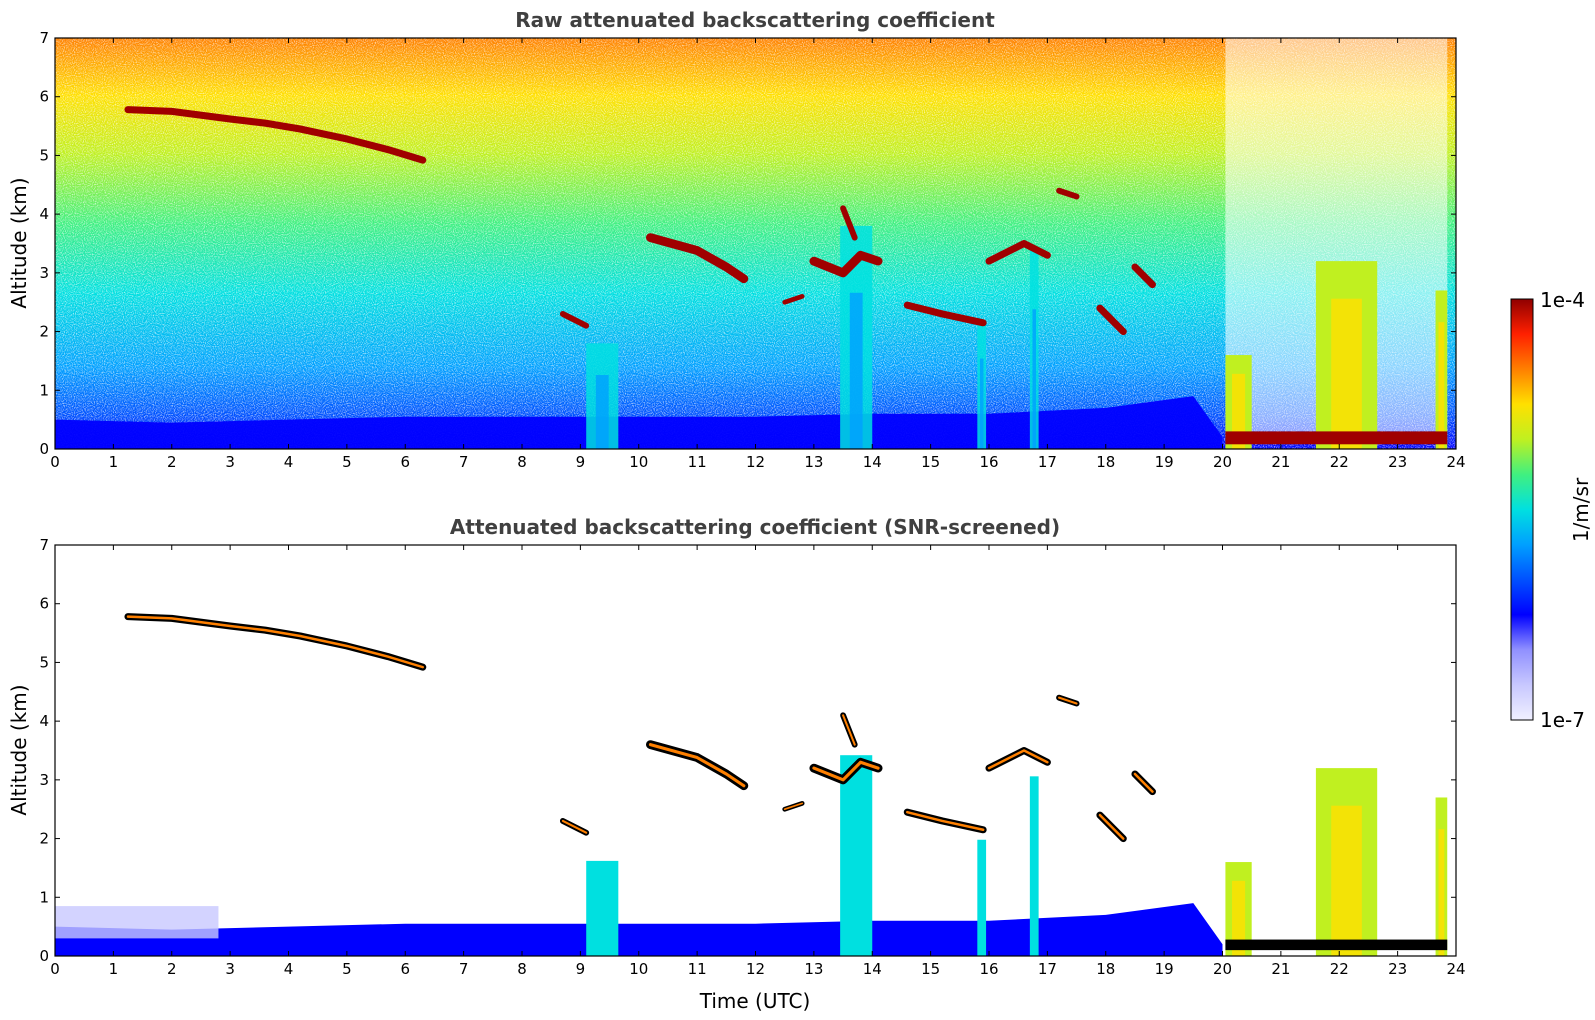  I want to click on x-tick-label: 13, so click(813, 969).